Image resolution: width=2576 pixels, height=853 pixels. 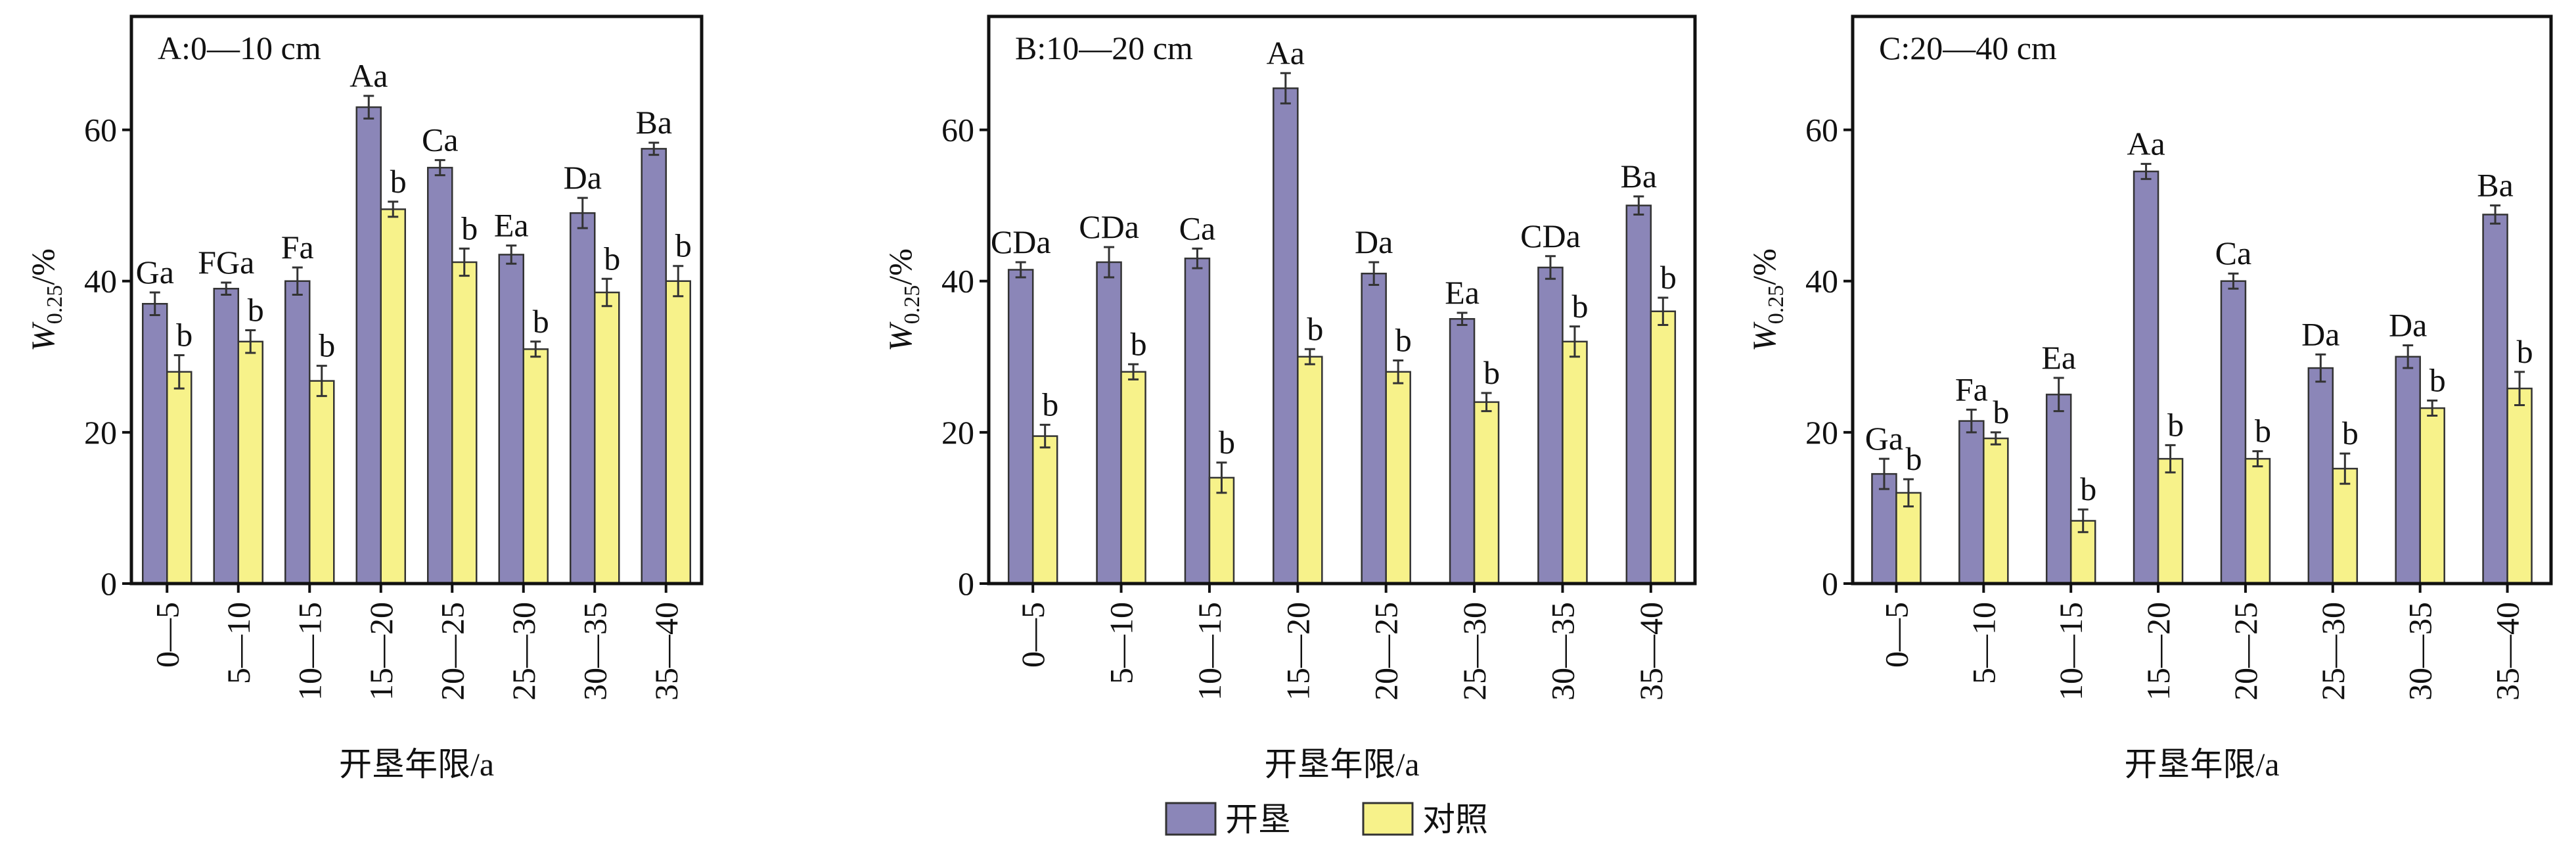 I want to click on y-tick-label: 40, so click(x=957, y=282).